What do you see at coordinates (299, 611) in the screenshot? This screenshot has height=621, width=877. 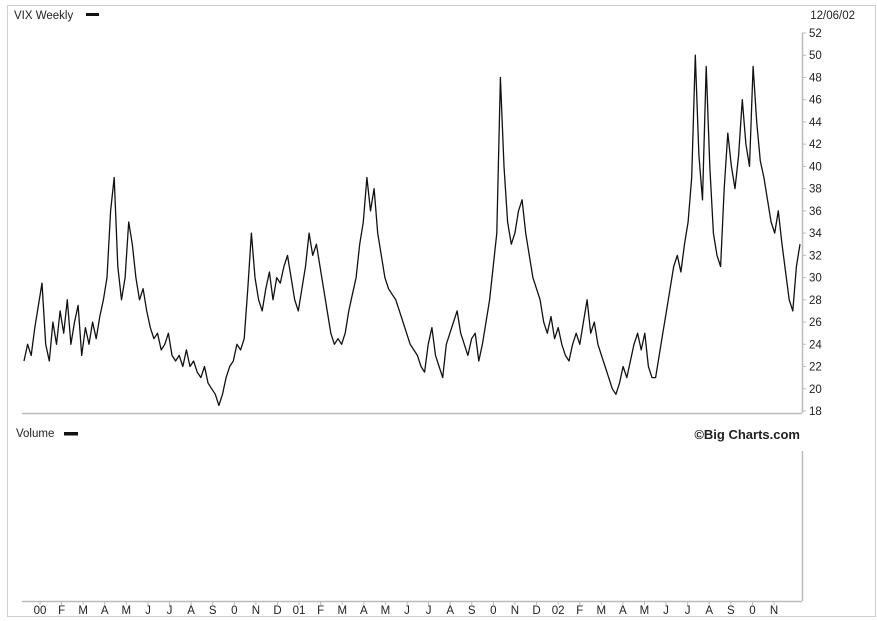 I see `x-tick-label: 01` at bounding box center [299, 611].